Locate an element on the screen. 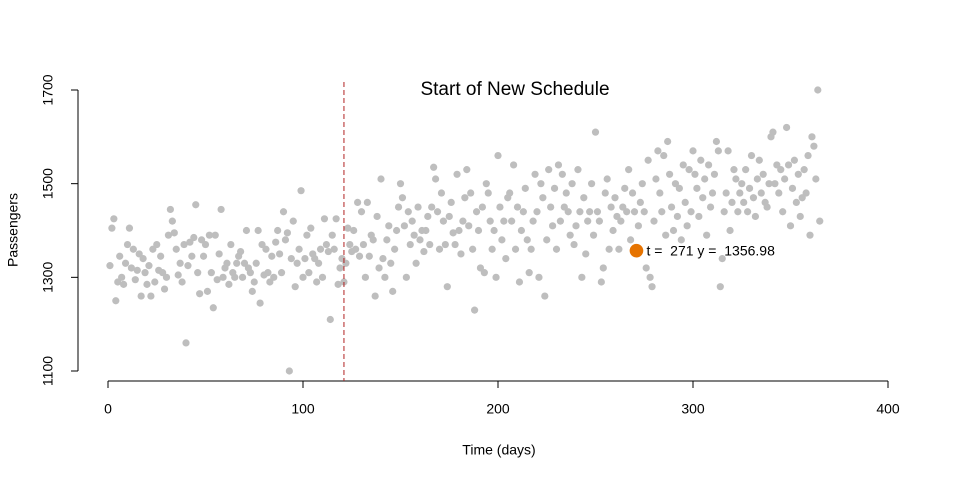 Image resolution: width=960 pixels, height=480 pixels. x-tick-label: 100 is located at coordinates (303, 409).